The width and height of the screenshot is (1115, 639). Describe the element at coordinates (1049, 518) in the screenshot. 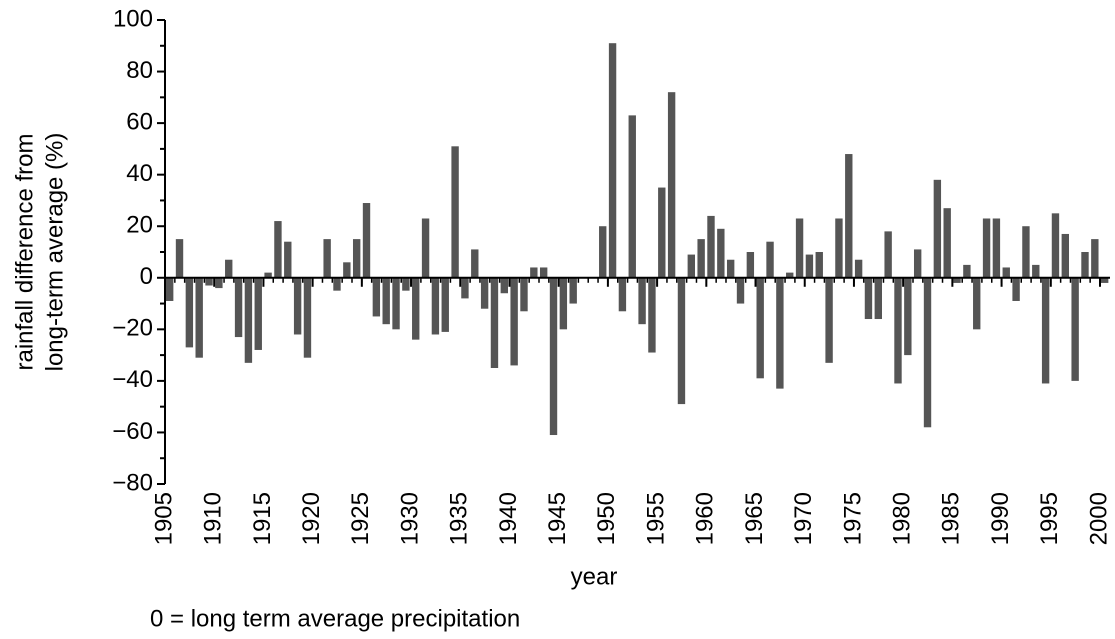

I see `x-tick-label: 1995` at that location.